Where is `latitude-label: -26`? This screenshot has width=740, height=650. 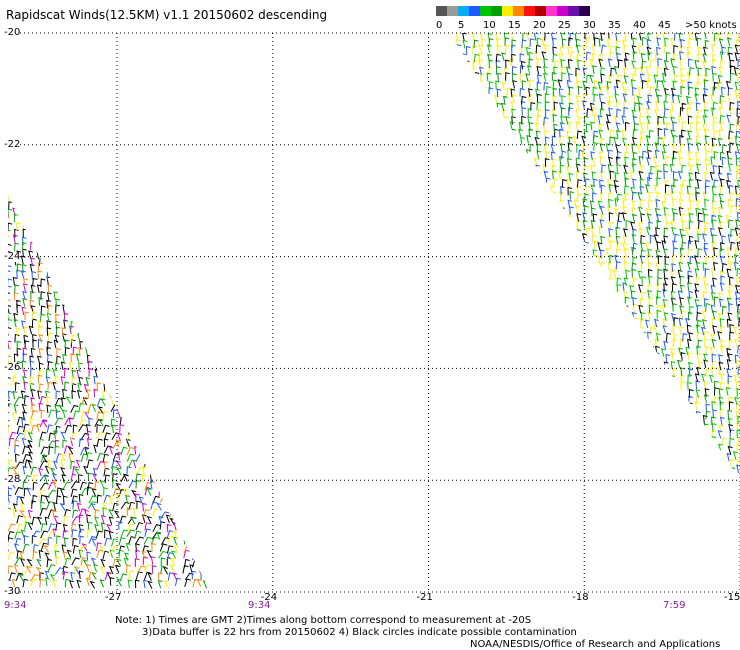 latitude-label: -26 is located at coordinates (12, 368).